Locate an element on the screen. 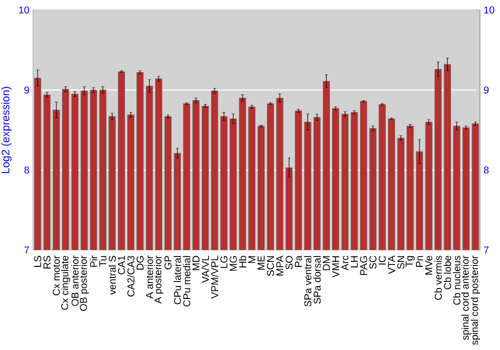 The width and height of the screenshot is (500, 350). x-tick-label: SO is located at coordinates (289, 263).